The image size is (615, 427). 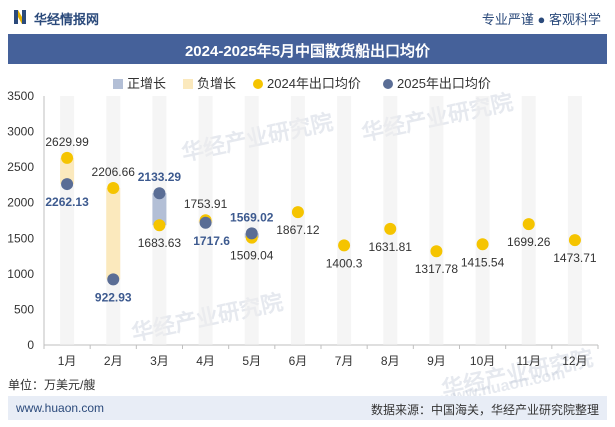 I want to click on top-bar: 华经情报网 专业严谨 ● 客观科学, so click(x=307, y=17).